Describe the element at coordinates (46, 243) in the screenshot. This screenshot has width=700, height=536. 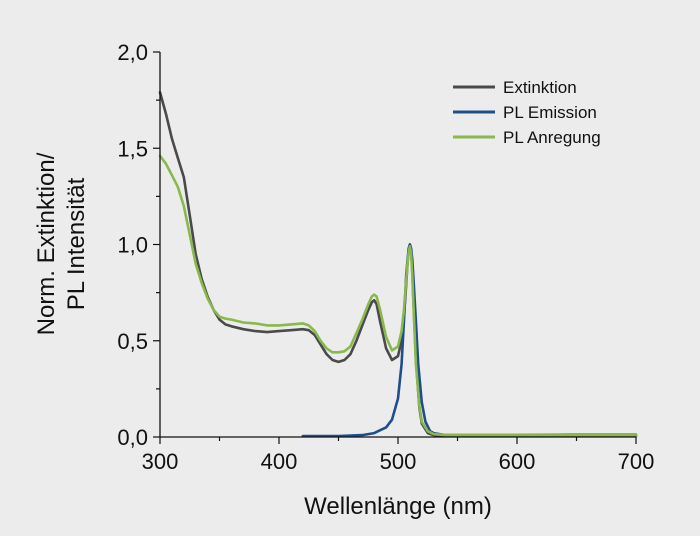
I see `y-axis-title-line-1: Norm. Extinktion/` at that location.